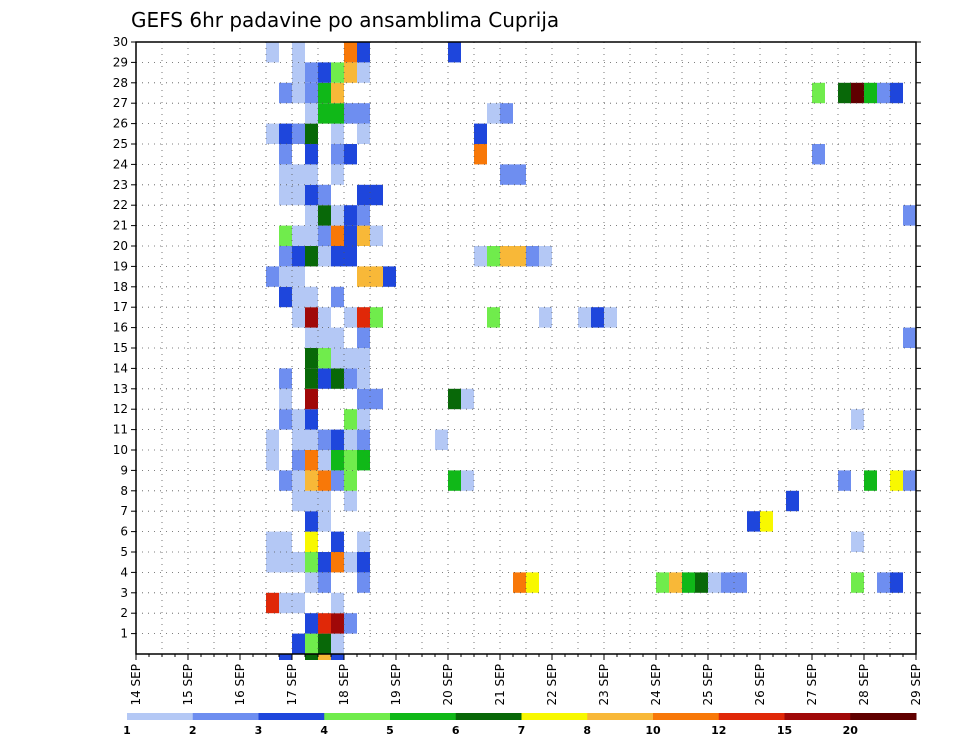  Describe the element at coordinates (124, 572) in the screenshot. I see `y-tick-label: 4` at that location.